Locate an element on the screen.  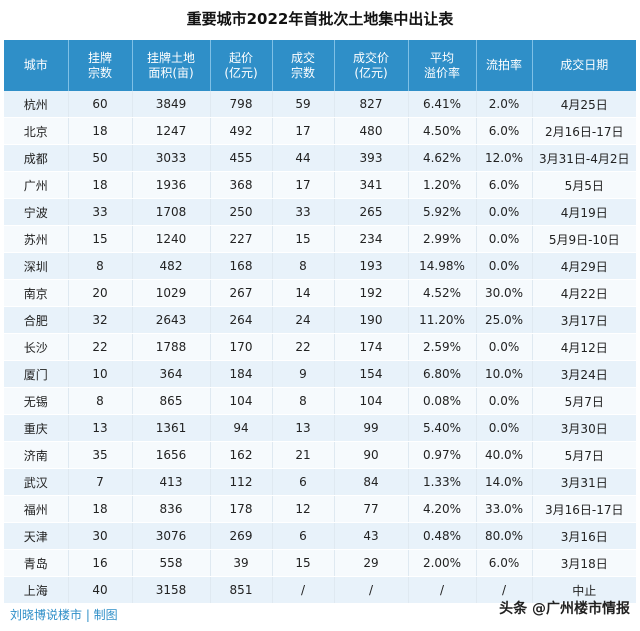
table-cell: 10.0% is located at coordinates (504, 374).